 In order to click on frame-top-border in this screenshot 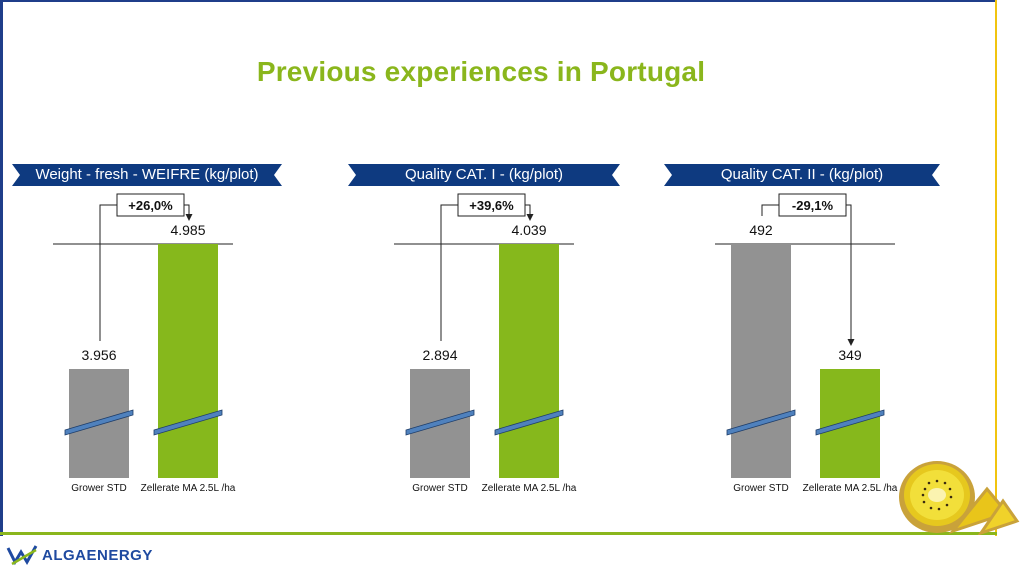, I will do `click(498, 1)`.